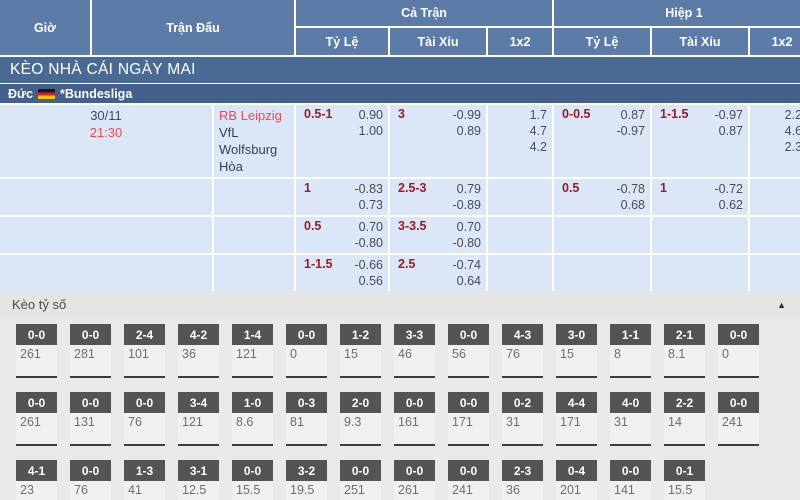  I want to click on odds-cell-h1-handicap: 0.5 -0.78 0.68, so click(602, 197).